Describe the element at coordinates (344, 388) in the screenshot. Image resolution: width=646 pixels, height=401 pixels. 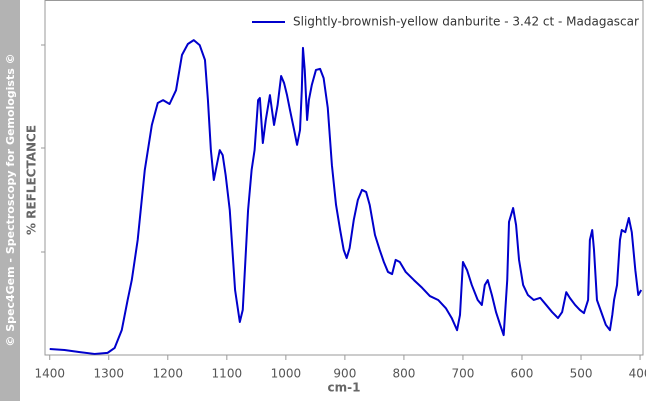
I see `x-axis-label: cm-1` at that location.